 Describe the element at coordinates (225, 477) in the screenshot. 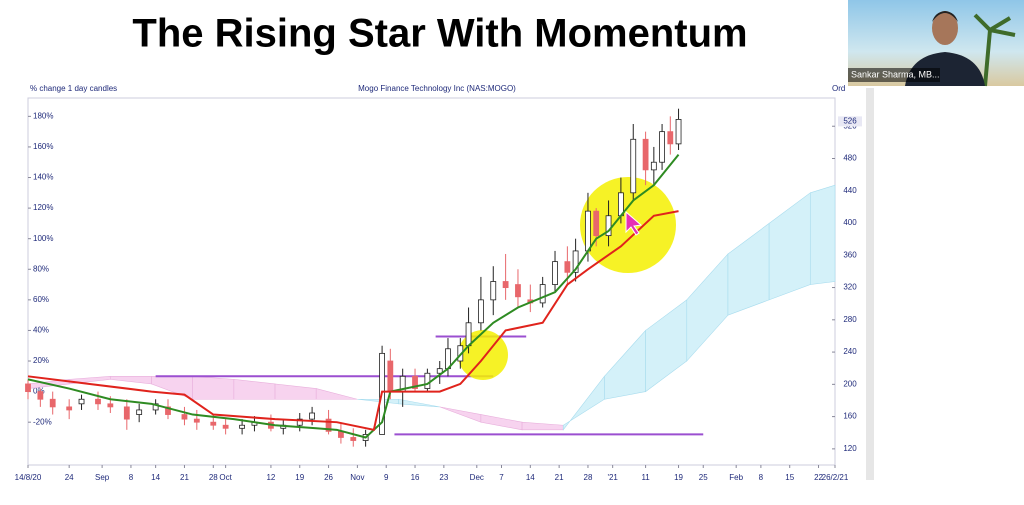

I see `x-tick-label: Oct` at that location.